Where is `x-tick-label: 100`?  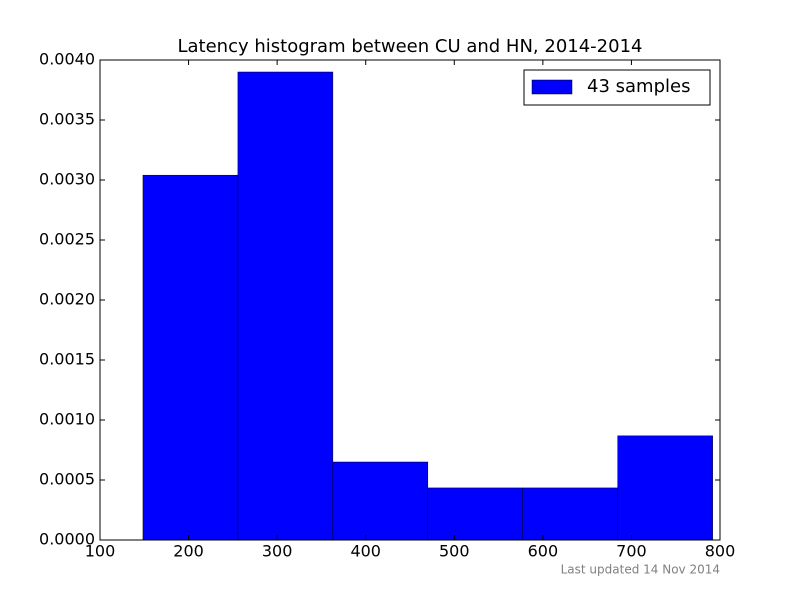
x-tick-label: 100 is located at coordinates (100, 551).